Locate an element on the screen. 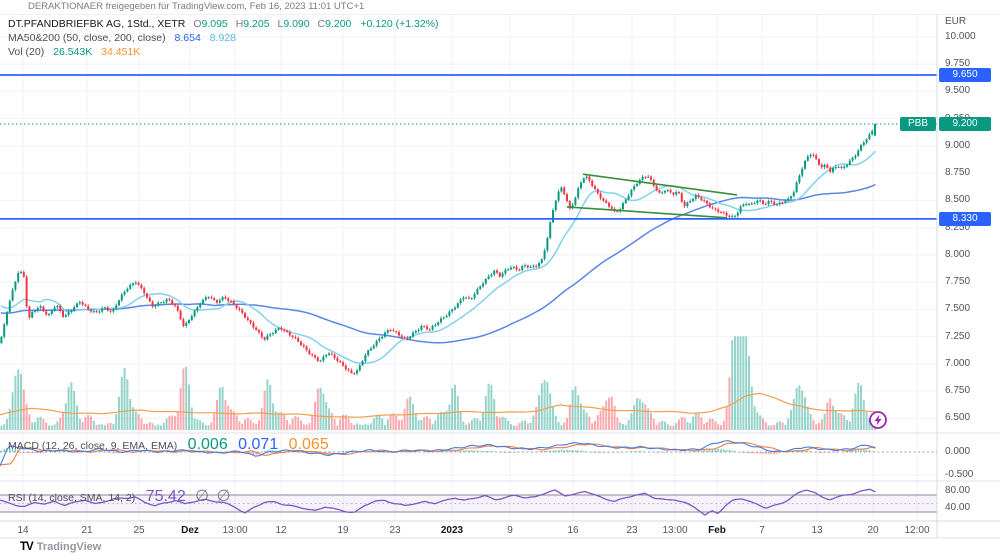  volume-value: 26.543K is located at coordinates (73, 52).